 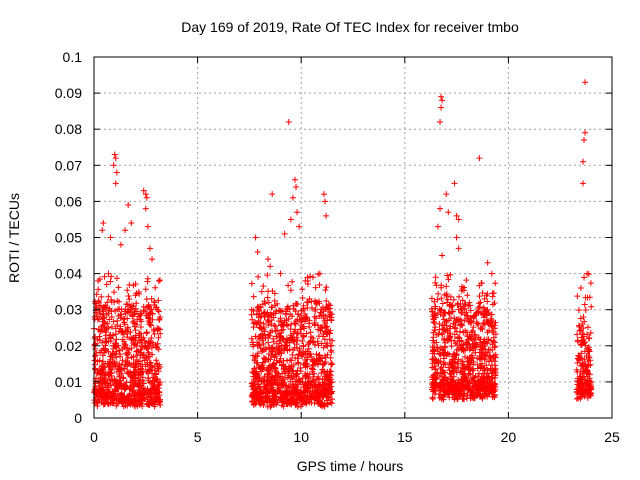 What do you see at coordinates (350, 466) in the screenshot?
I see `x-axis-label: GPS time / hours` at bounding box center [350, 466].